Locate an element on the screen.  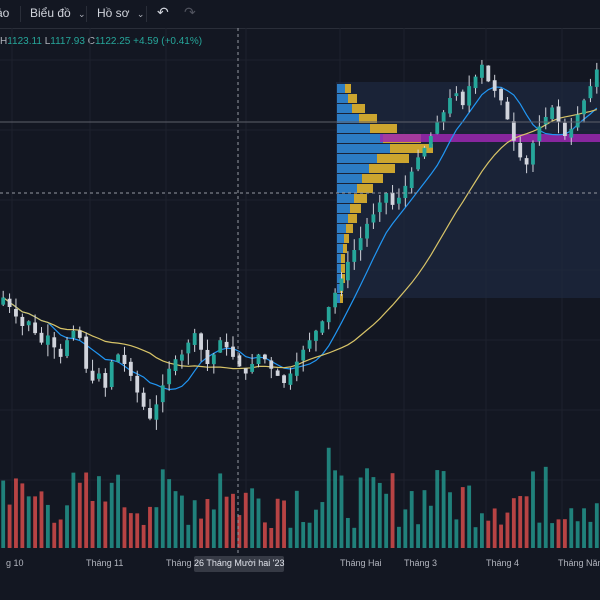
chart-menu-button: Biểu đồ ⌄ is located at coordinates (58, 13).